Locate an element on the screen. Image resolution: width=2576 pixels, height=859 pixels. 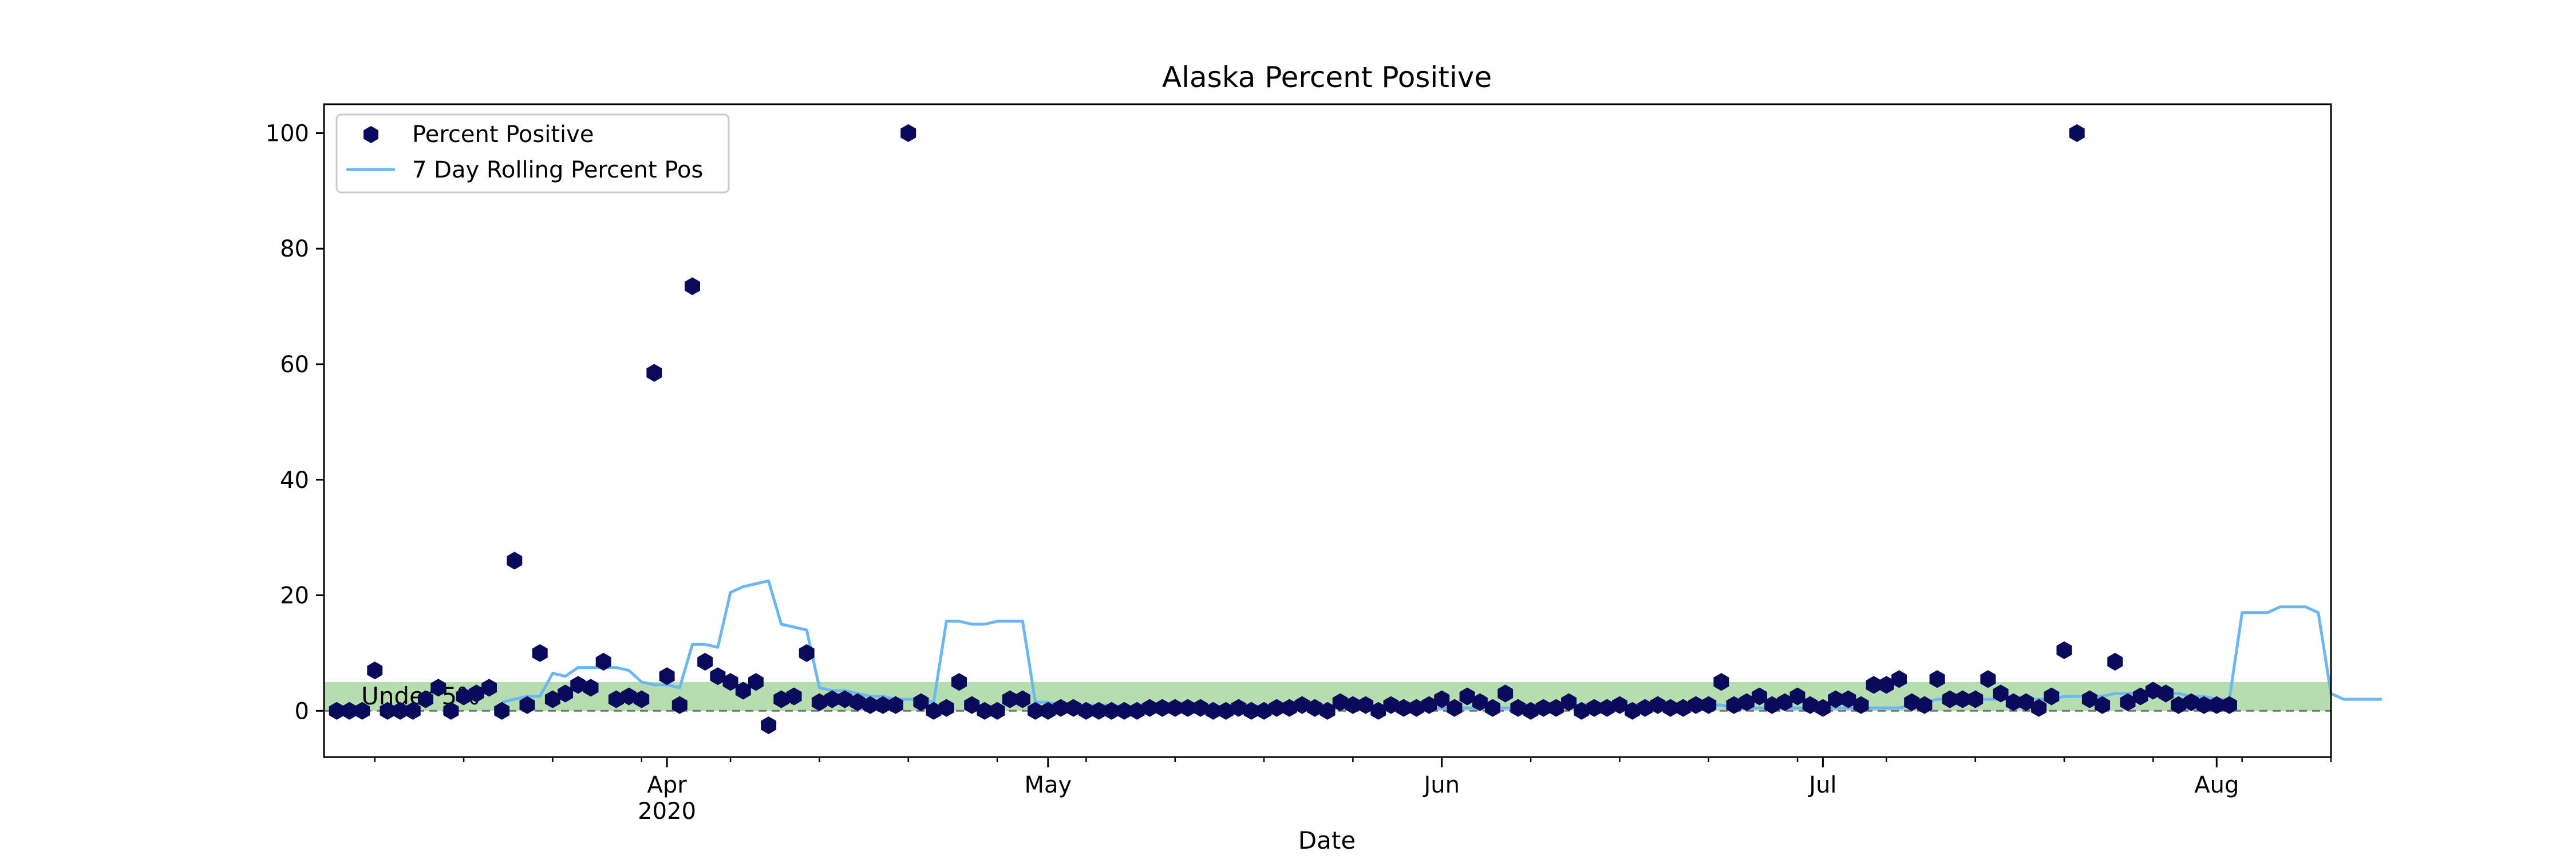
x-axis-title: Date is located at coordinates (1327, 840).